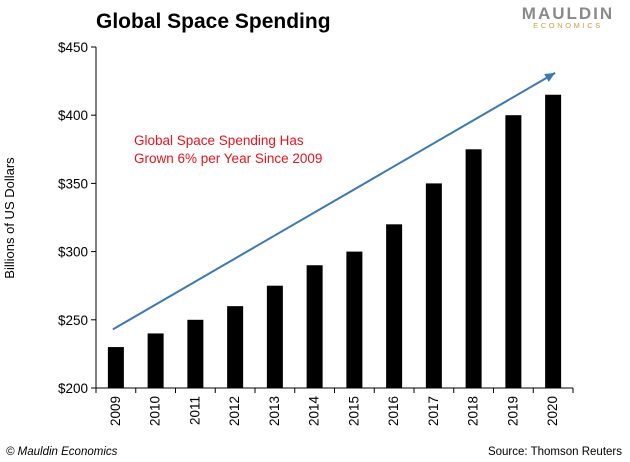 Image resolution: width=630 pixels, height=462 pixels. I want to click on chart-title: Global Space Spending, so click(213, 21).